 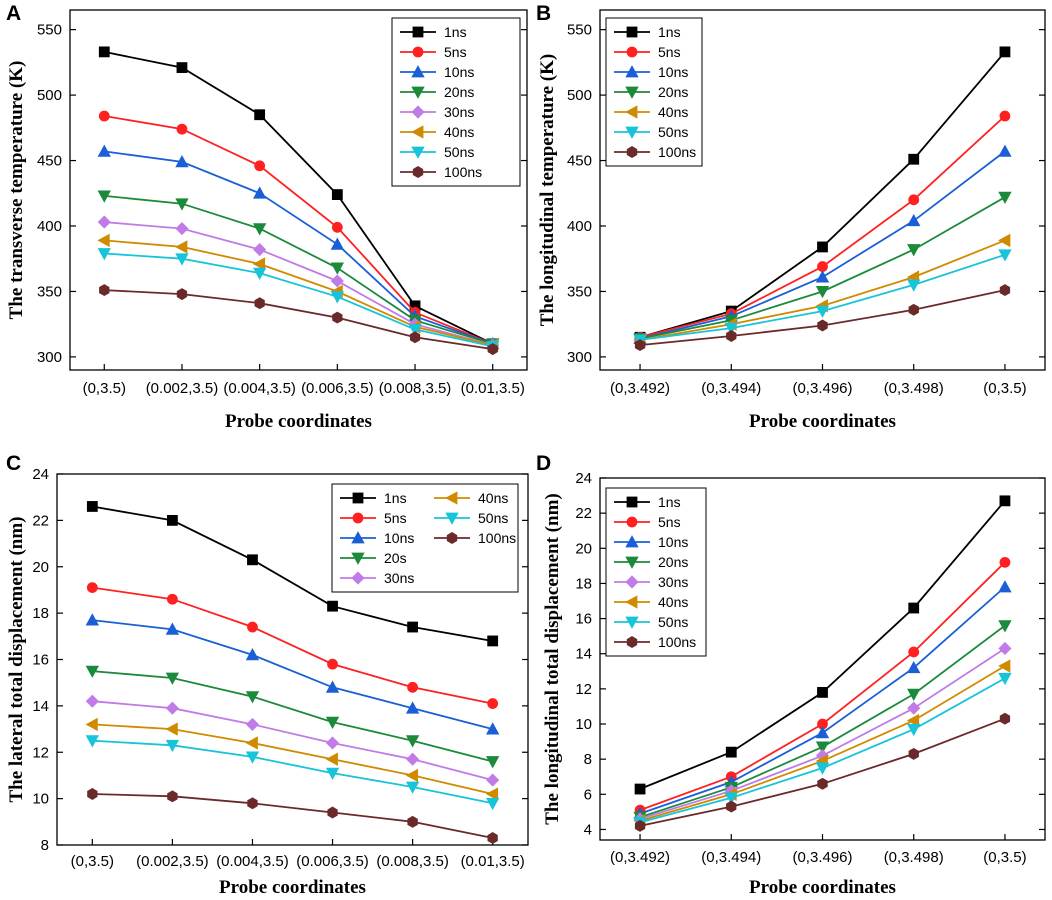 What do you see at coordinates (182, 388) in the screenshot?
I see `panel-a-xtick-label: (0.002,3.5)` at bounding box center [182, 388].